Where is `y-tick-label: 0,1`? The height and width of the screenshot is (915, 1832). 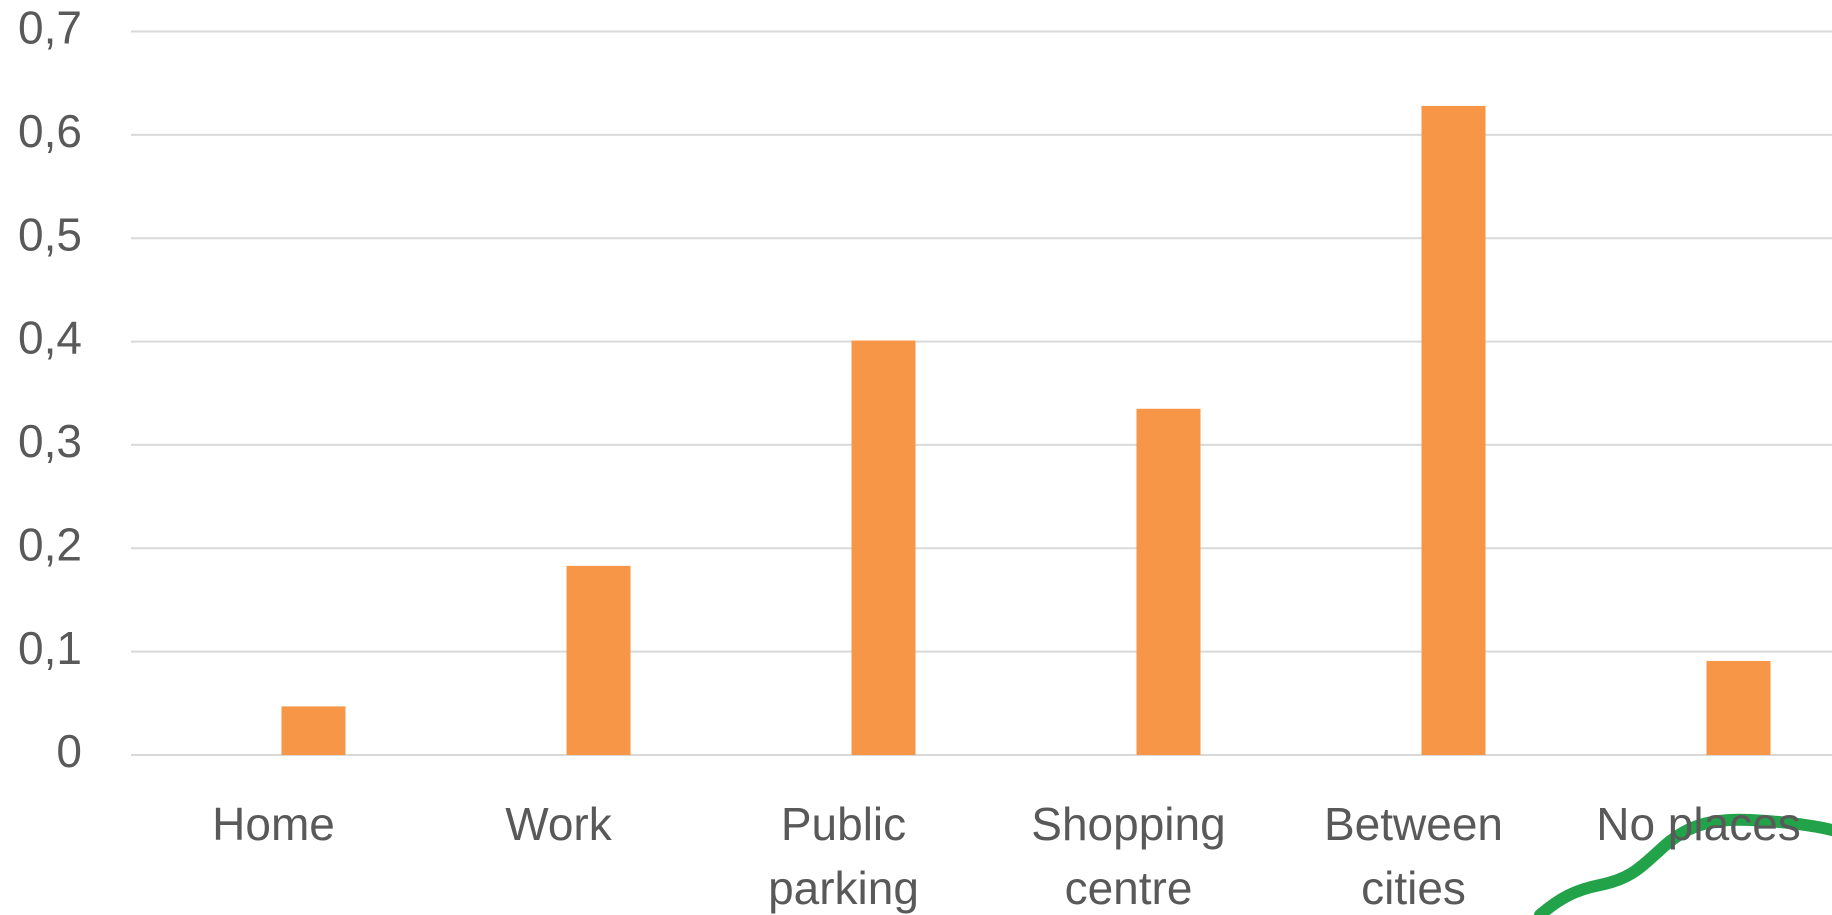 y-tick-label: 0,1 is located at coordinates (50, 648).